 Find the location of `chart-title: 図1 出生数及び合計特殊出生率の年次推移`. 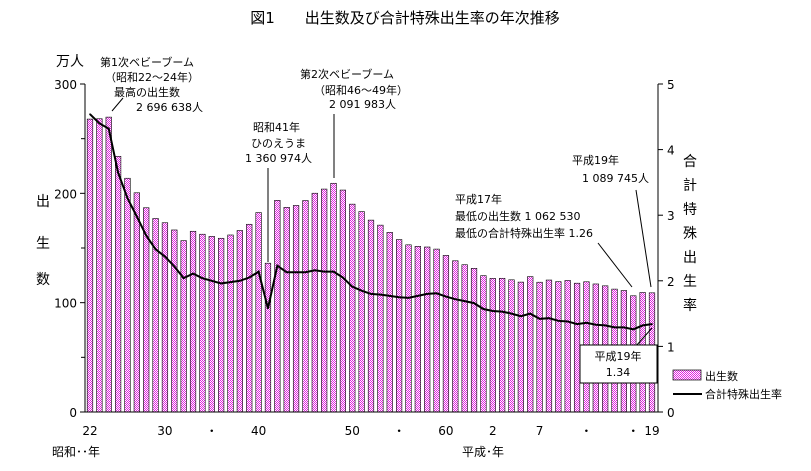

chart-title: 図1 出生数及び合計特殊出生率の年次推移 is located at coordinates (405, 18).